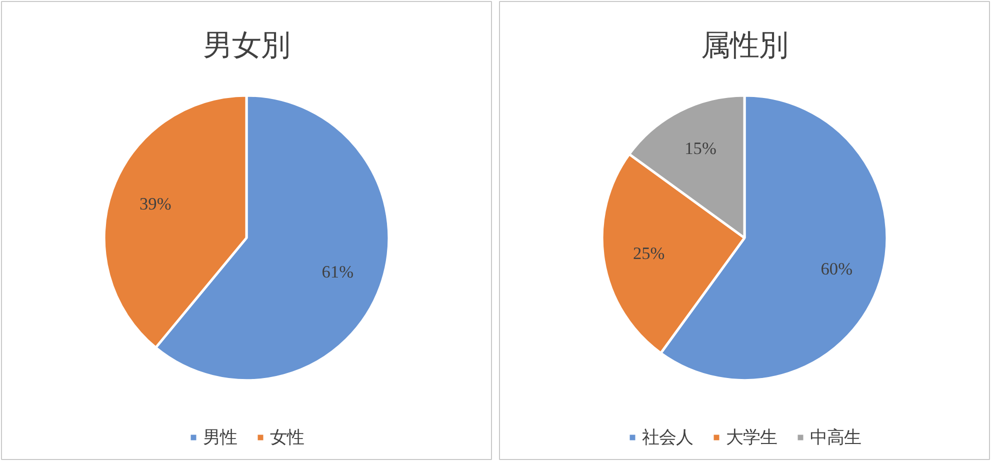 This screenshot has height=466, width=1000. I want to click on chart-title: 男女別, so click(246, 46).